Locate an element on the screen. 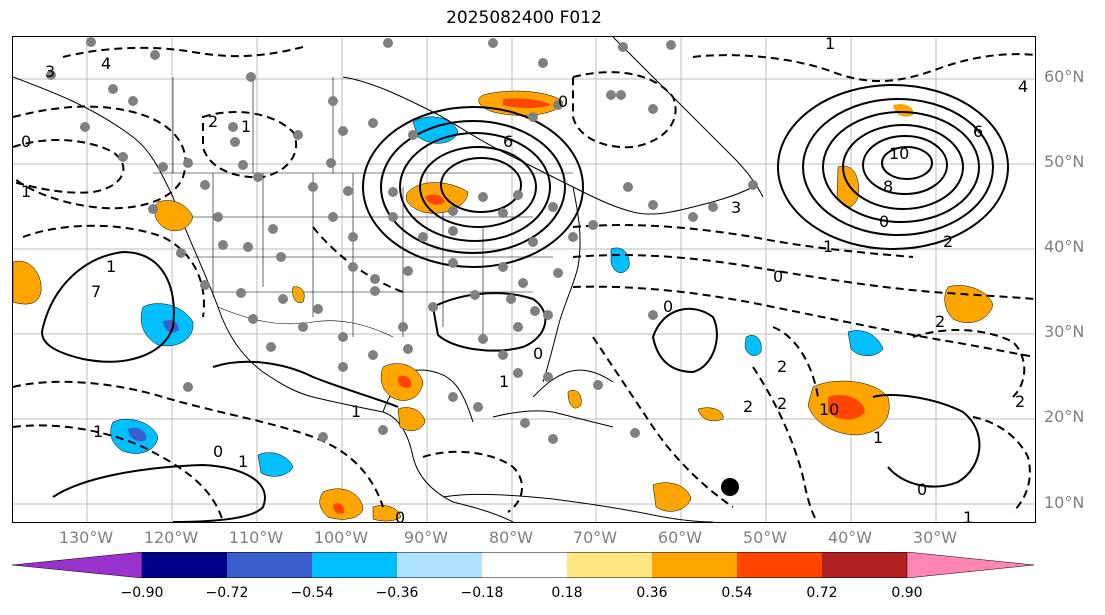 This screenshot has height=615, width=1105. lat-label: 20°N is located at coordinates (1064, 416).